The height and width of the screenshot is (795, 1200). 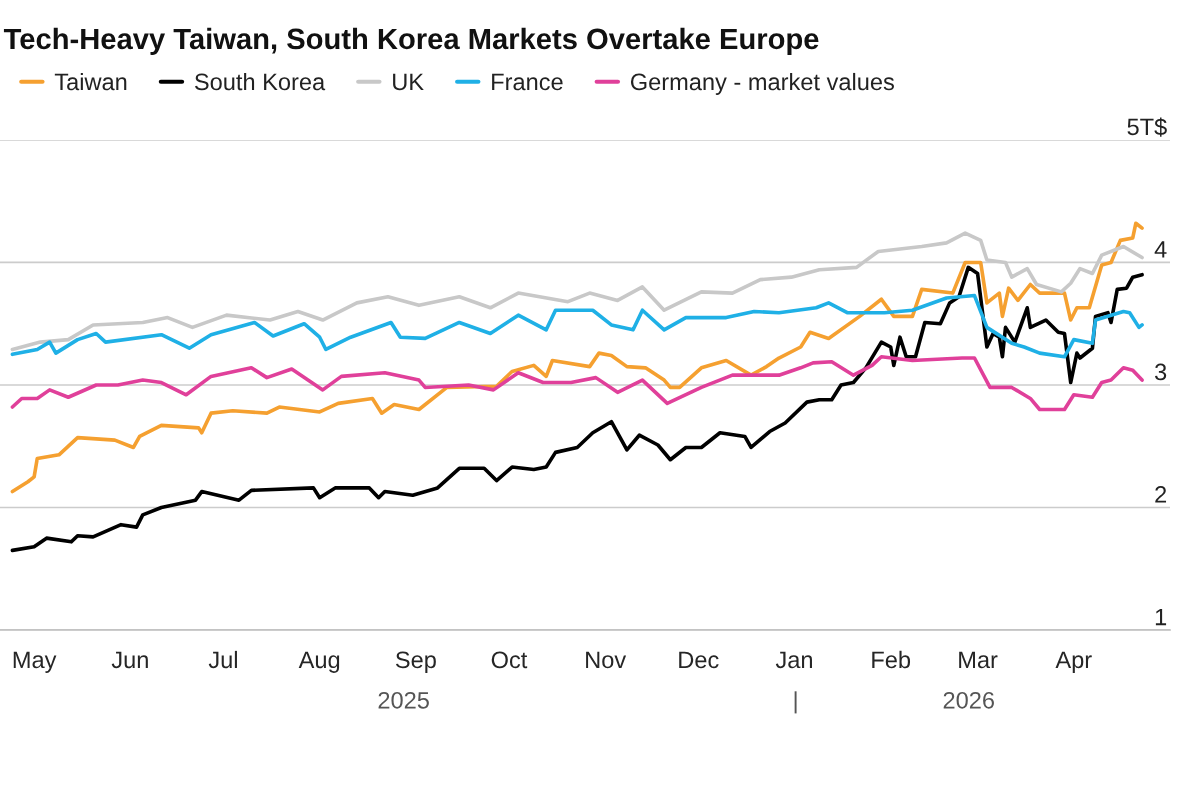 I want to click on x-tick-label: Mar, so click(x=978, y=660).